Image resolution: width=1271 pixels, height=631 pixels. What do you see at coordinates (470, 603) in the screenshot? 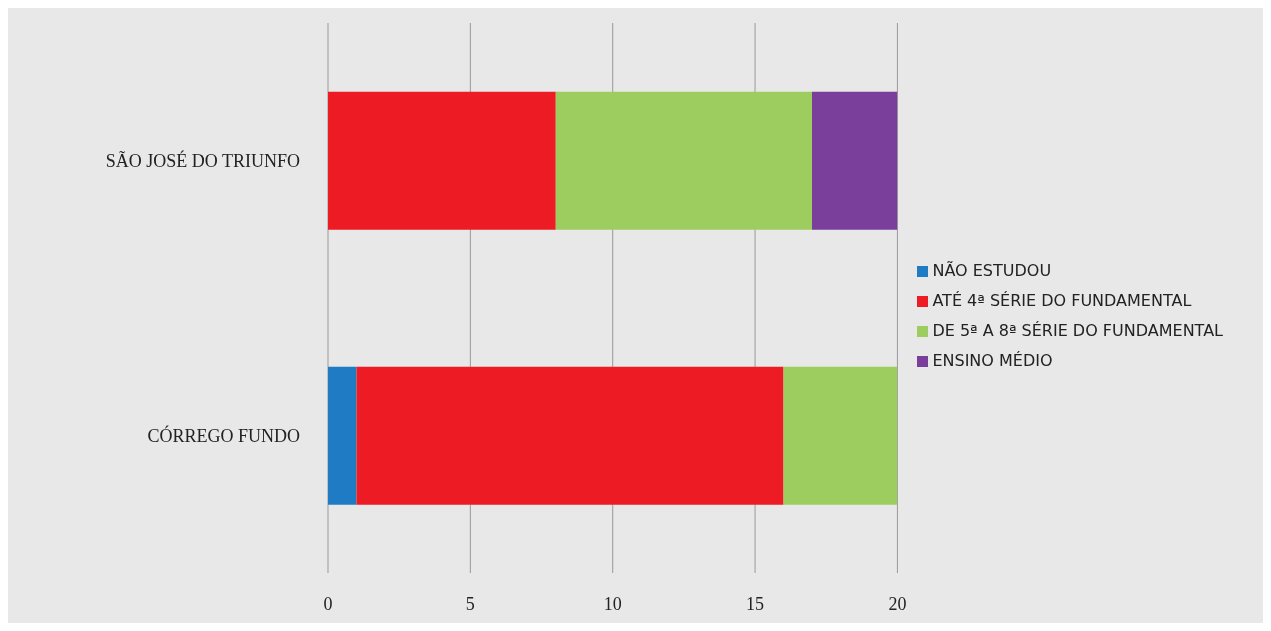
I see `x-tick-label: 5` at bounding box center [470, 603].